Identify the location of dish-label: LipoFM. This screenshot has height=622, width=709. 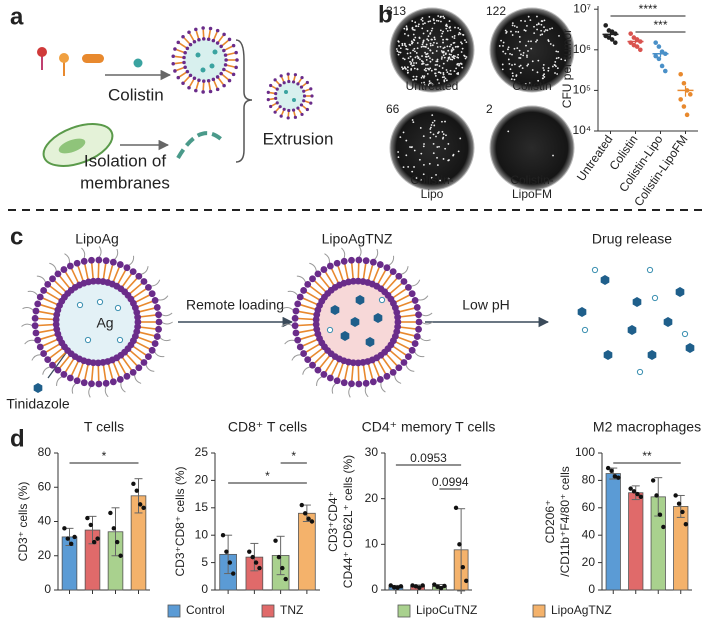
(532, 194).